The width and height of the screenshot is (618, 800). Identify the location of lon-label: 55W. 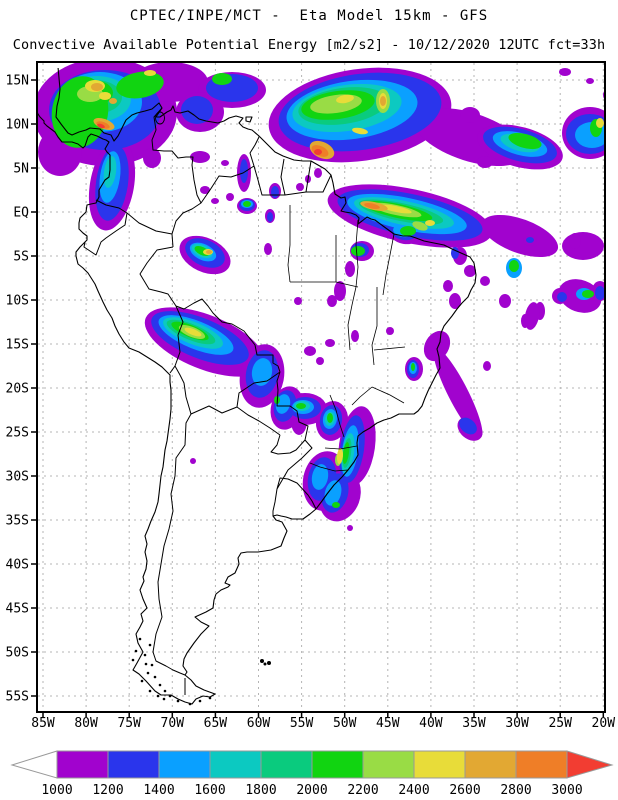
(302, 723).